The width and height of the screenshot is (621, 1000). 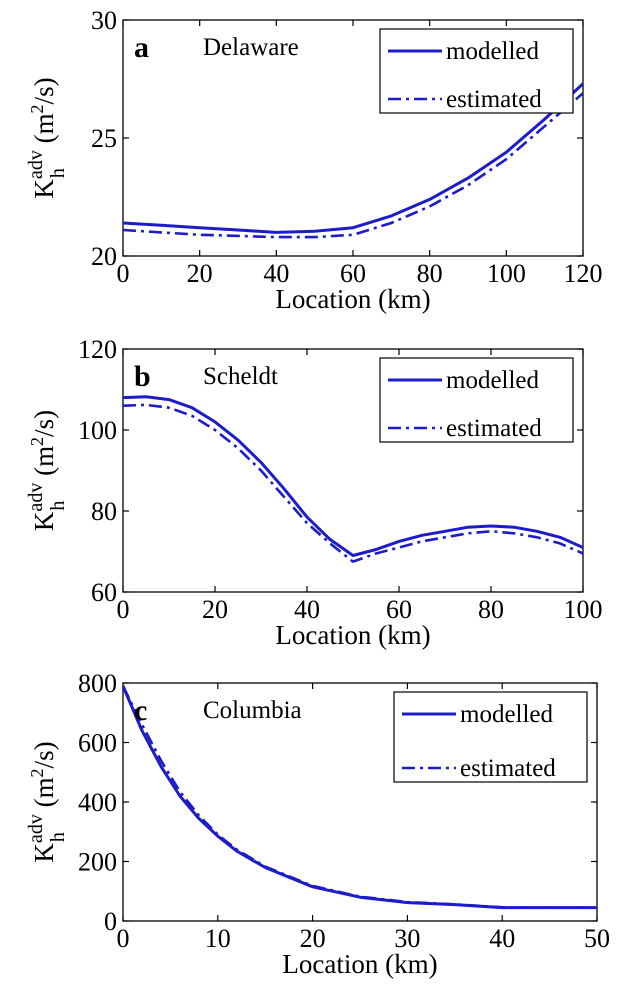 What do you see at coordinates (597, 938) in the screenshot?
I see `x-tick-label: 50` at bounding box center [597, 938].